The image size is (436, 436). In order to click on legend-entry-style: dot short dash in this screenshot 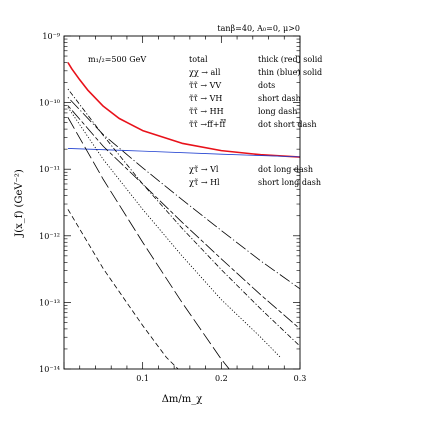, I will do `click(287, 124)`.